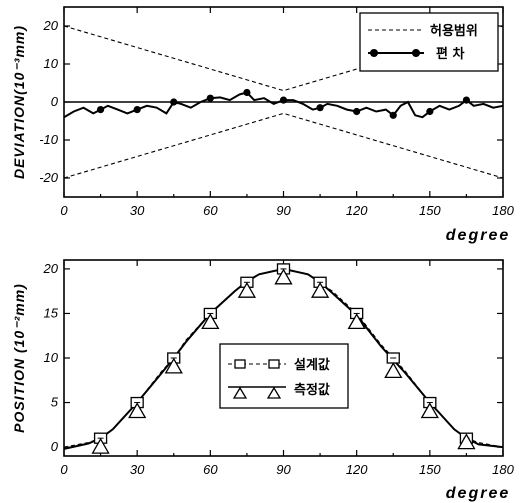 The image size is (526, 503). Describe the element at coordinates (450, 54) in the screenshot. I see `legend-label-deviation: 편 차` at that location.